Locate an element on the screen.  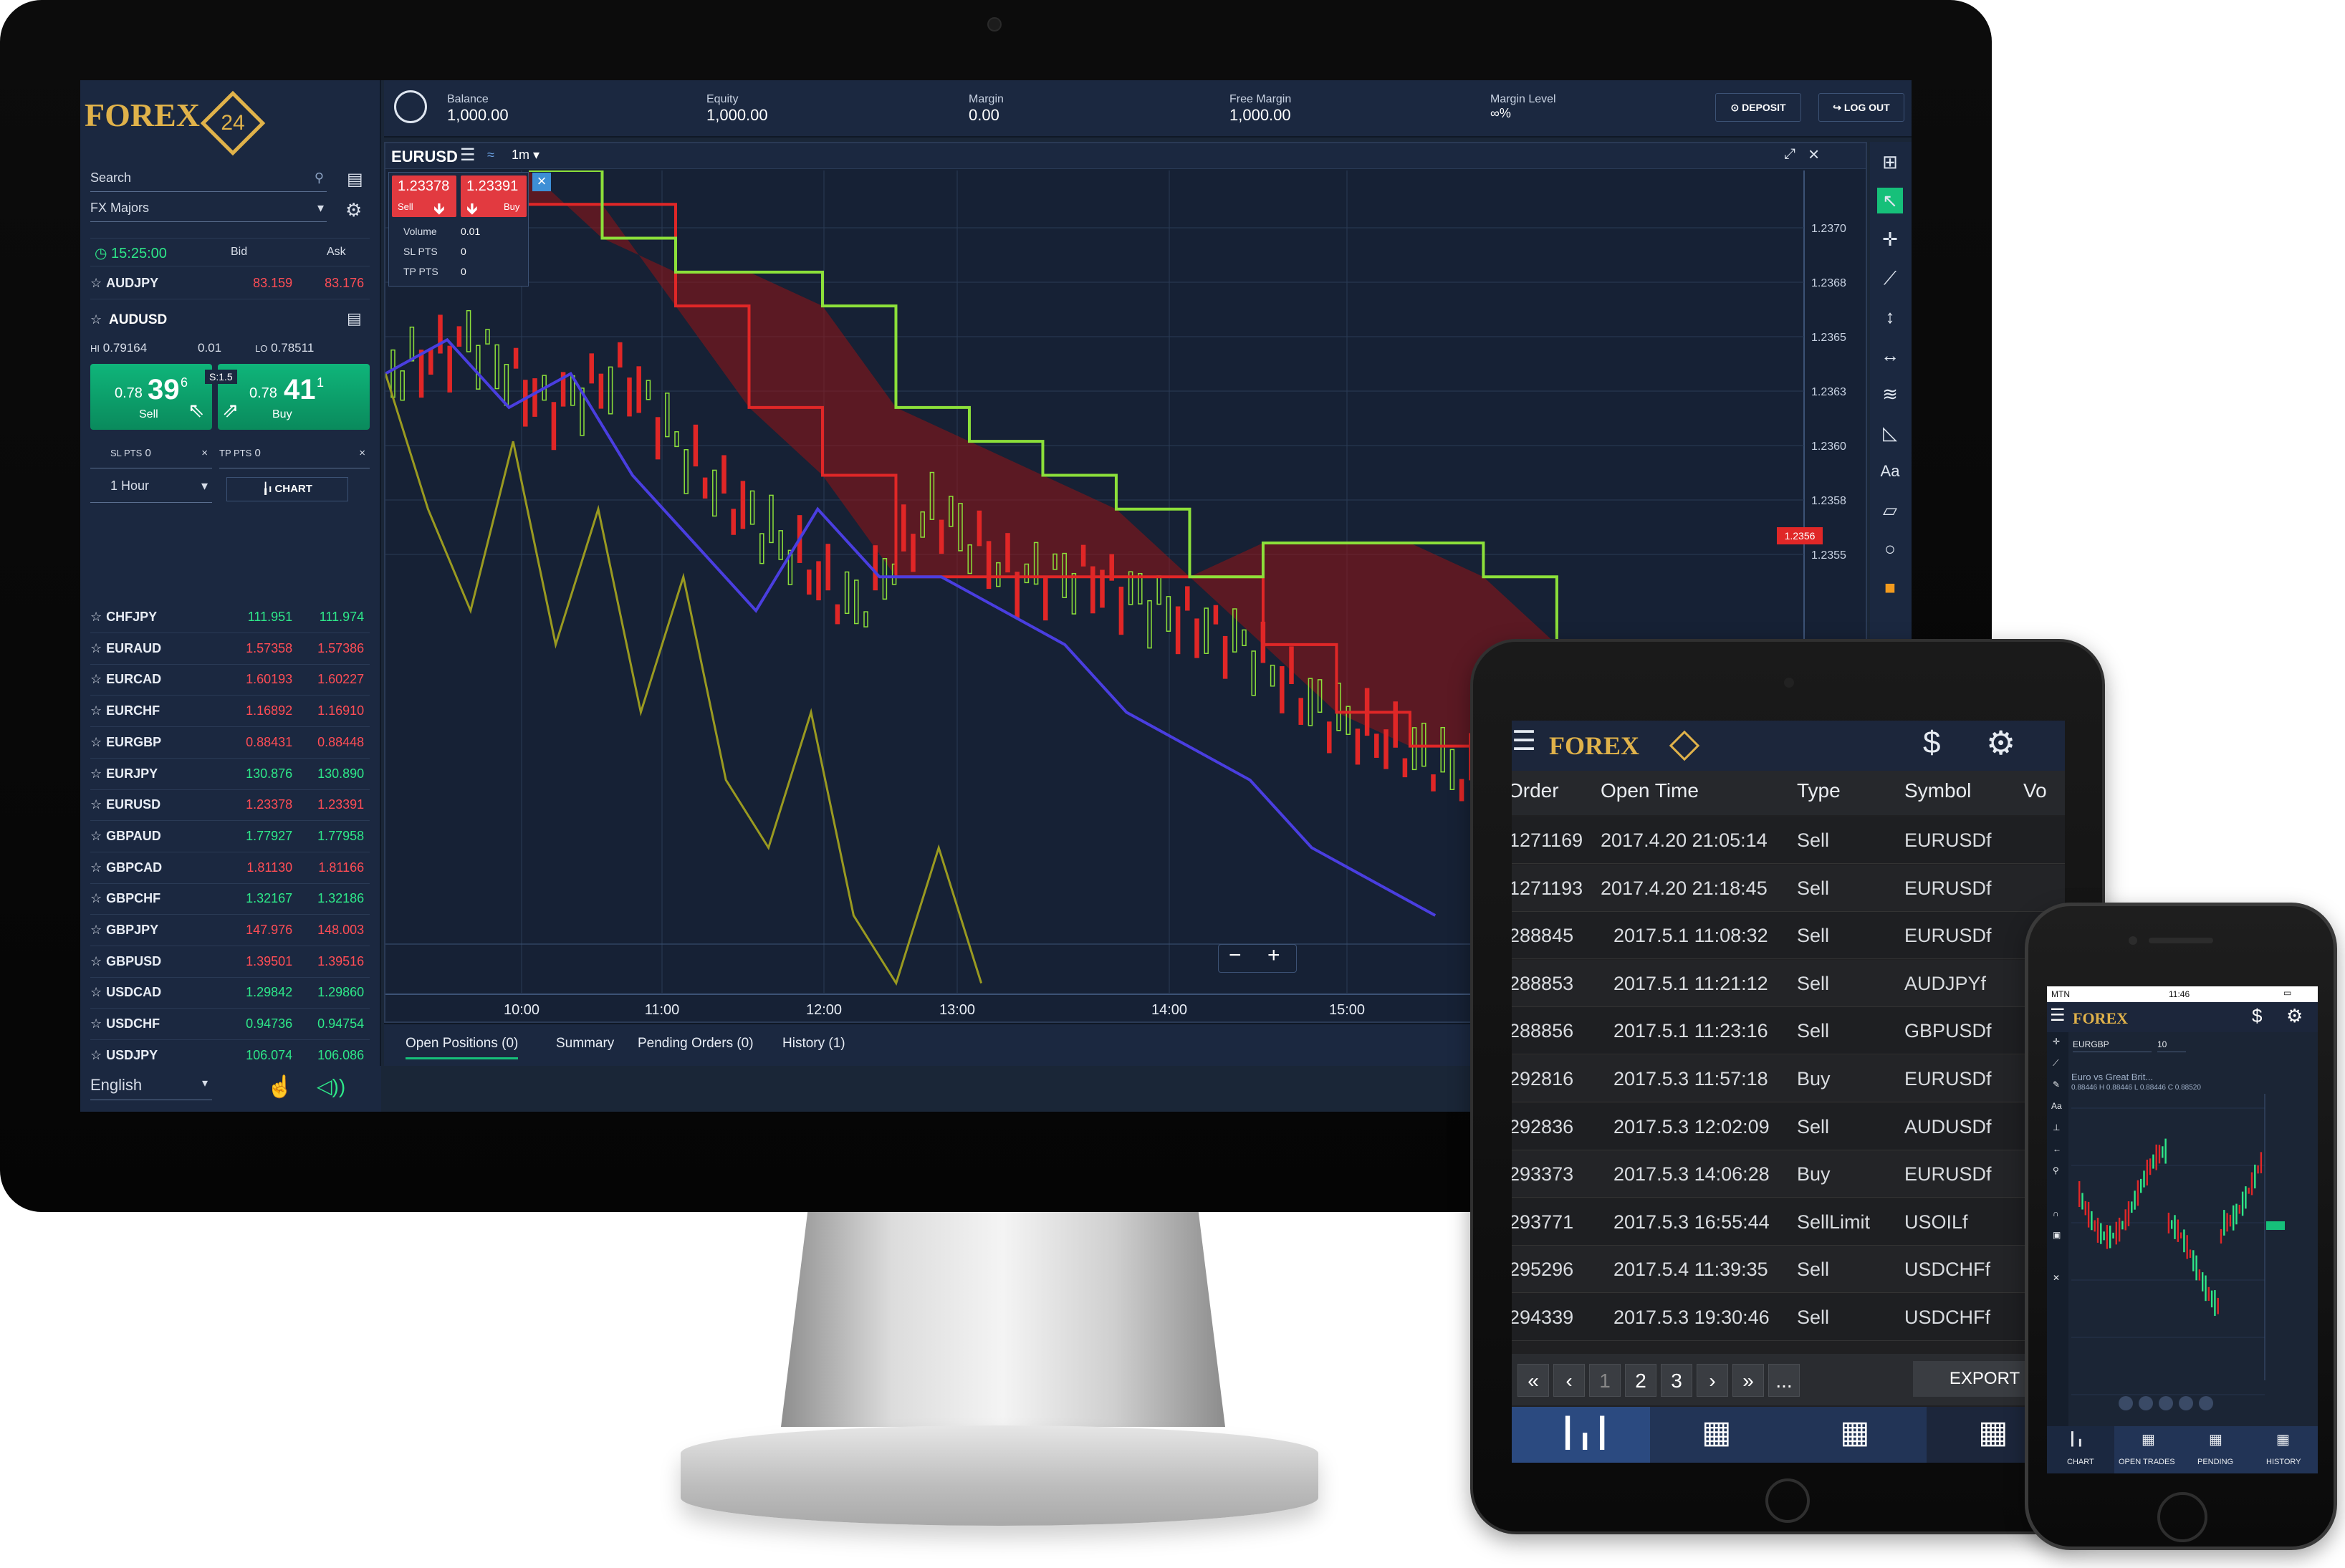
symbol-row: ☆ EURGBP 0.88431 0.88448 is located at coordinates (230, 743).